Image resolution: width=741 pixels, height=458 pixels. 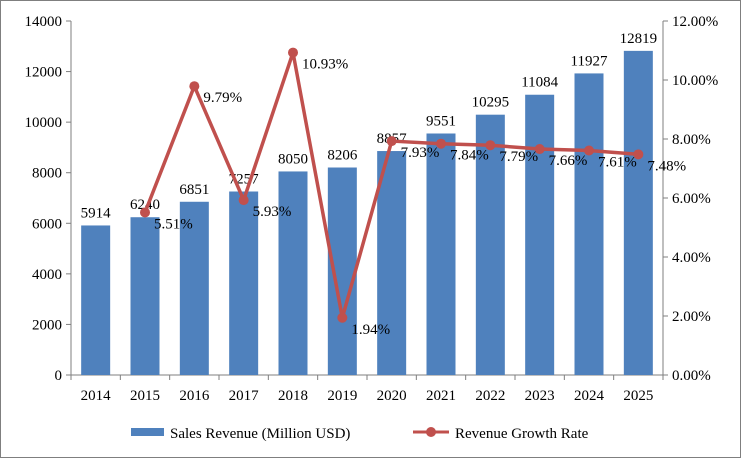 What do you see at coordinates (518, 157) in the screenshot?
I see `growth-value-label: 7.79%` at bounding box center [518, 157].